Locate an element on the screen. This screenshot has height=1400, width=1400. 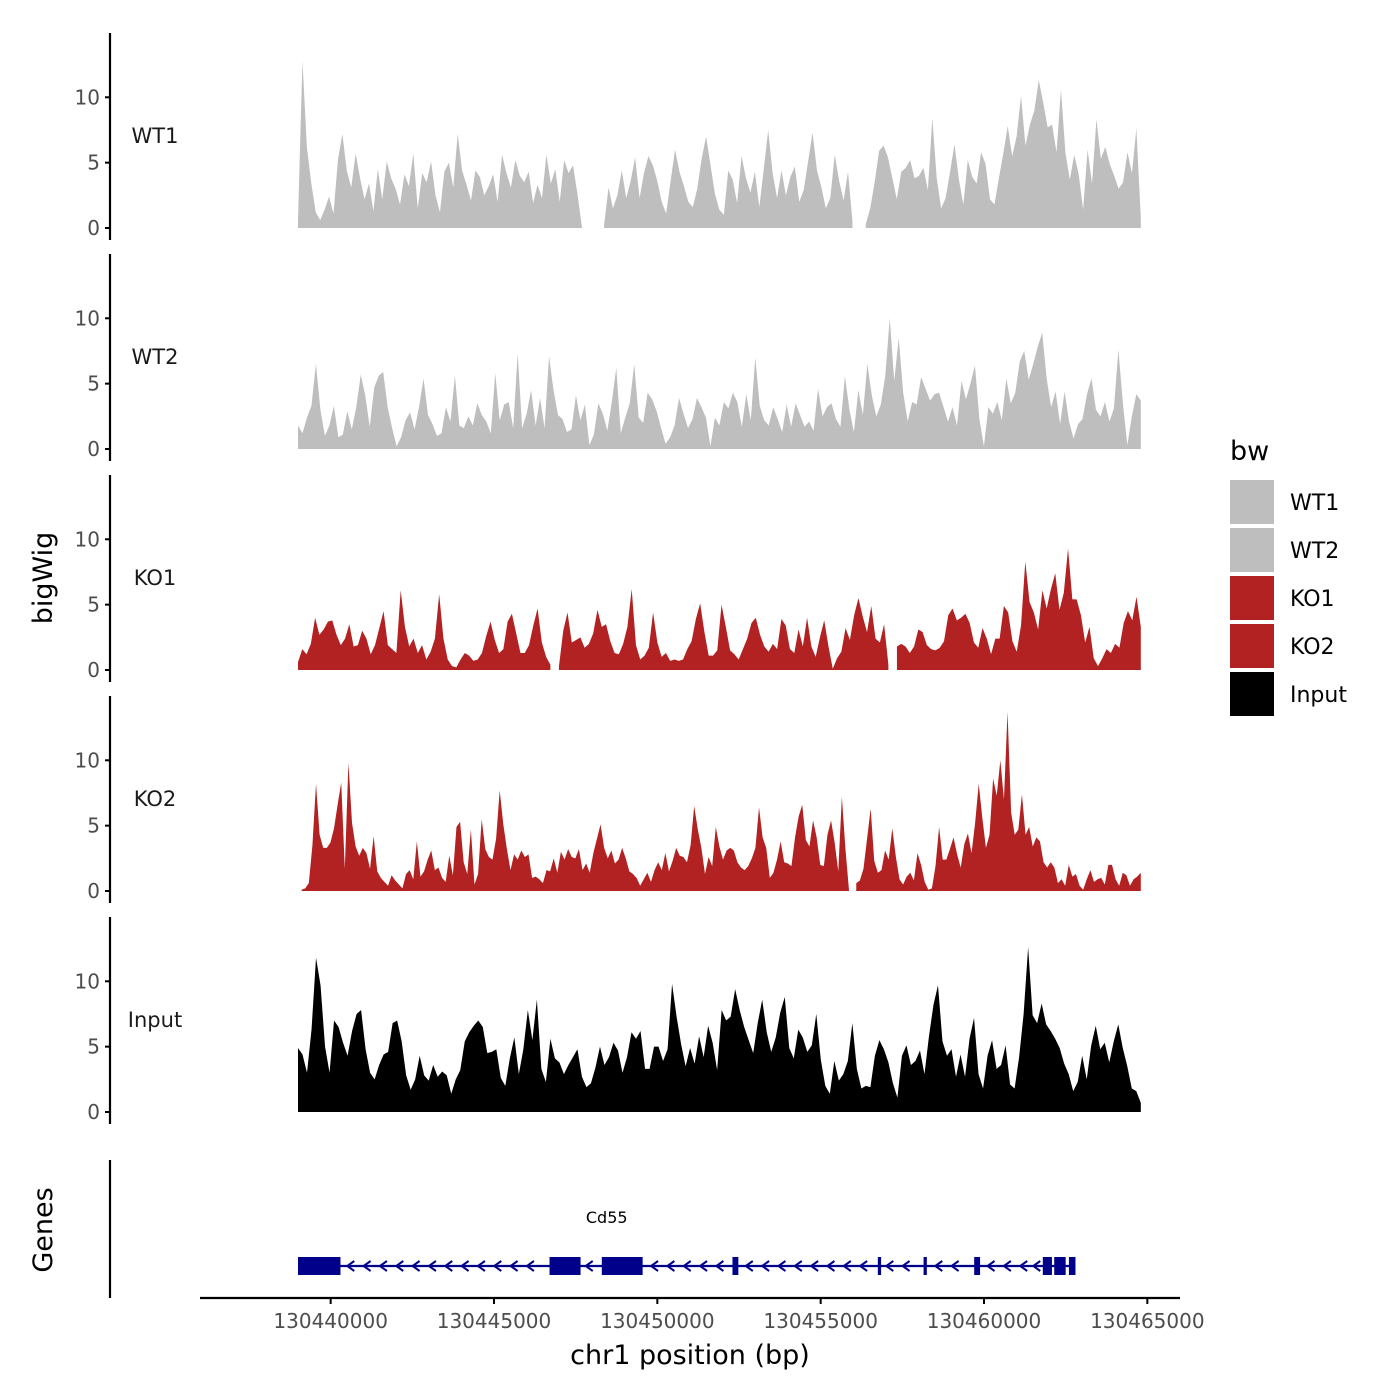
legend-title: bw is located at coordinates (1249, 451).